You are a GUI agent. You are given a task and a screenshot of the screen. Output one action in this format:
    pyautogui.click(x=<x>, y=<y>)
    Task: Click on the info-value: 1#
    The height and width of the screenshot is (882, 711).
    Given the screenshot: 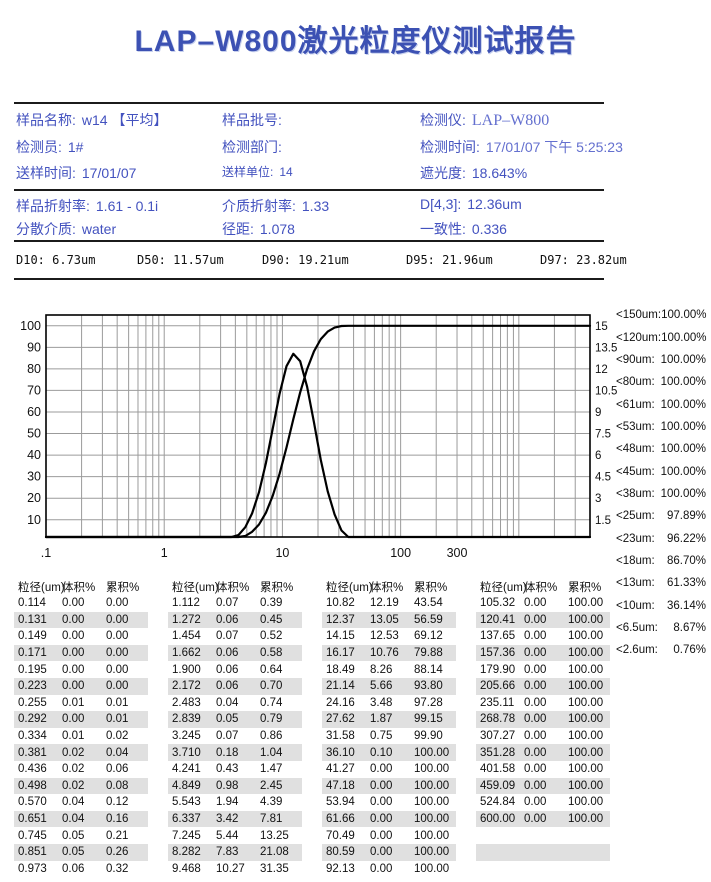 What is the action you would take?
    pyautogui.click(x=75, y=147)
    